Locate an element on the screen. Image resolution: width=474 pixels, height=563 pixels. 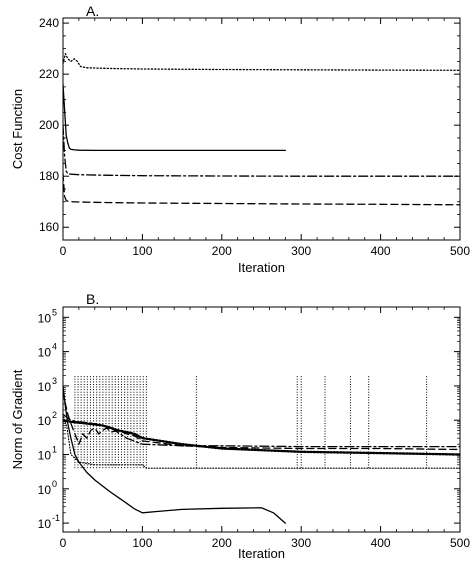
series-line-dashdot is located at coordinates (261, 150).